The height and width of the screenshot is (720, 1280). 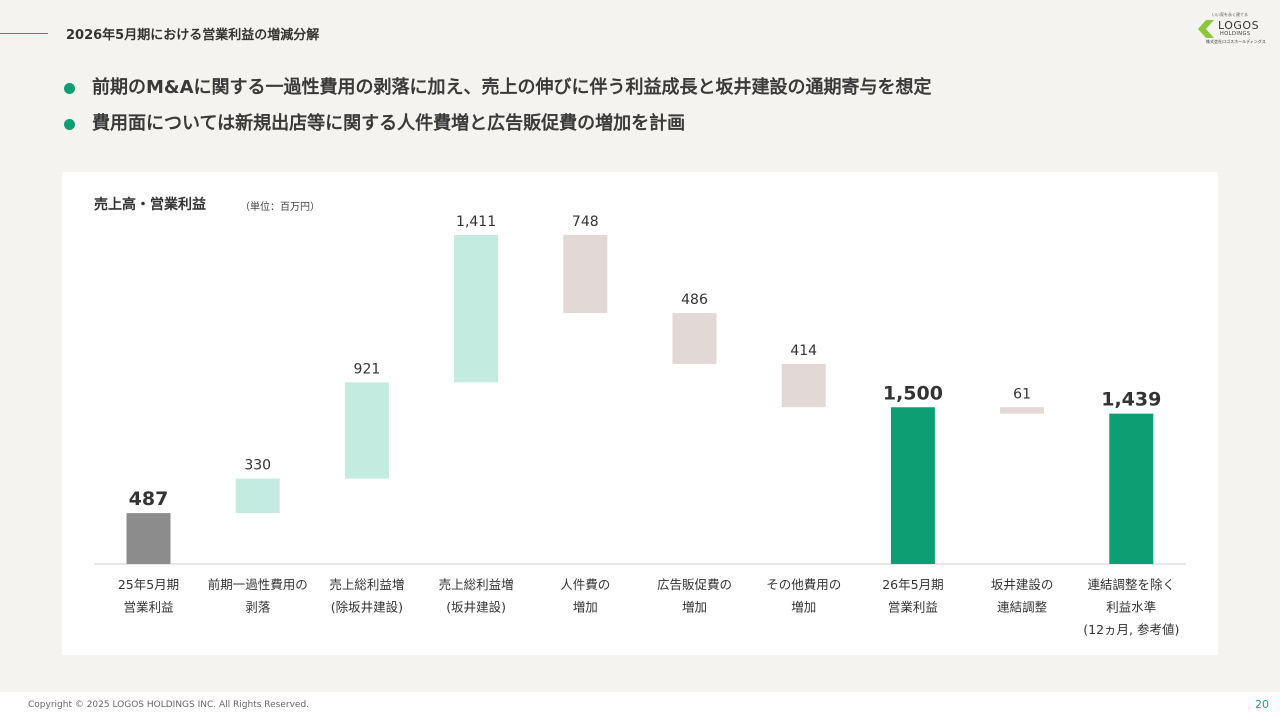 I want to click on category-label: 25年5月期, so click(x=148, y=584).